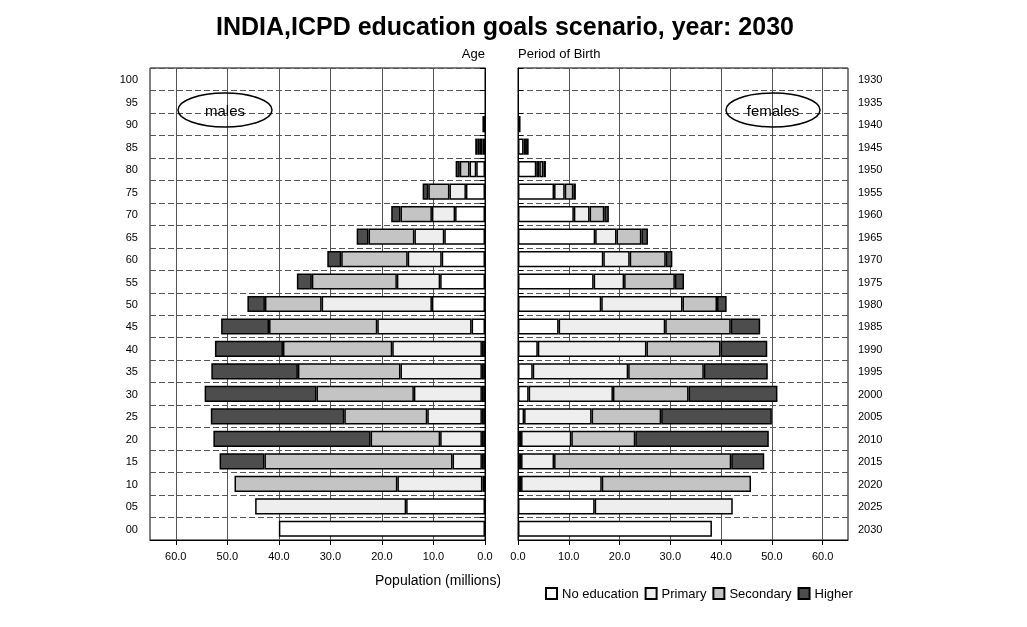  Describe the element at coordinates (131, 416) in the screenshot. I see `y-tick-label: 25` at that location.